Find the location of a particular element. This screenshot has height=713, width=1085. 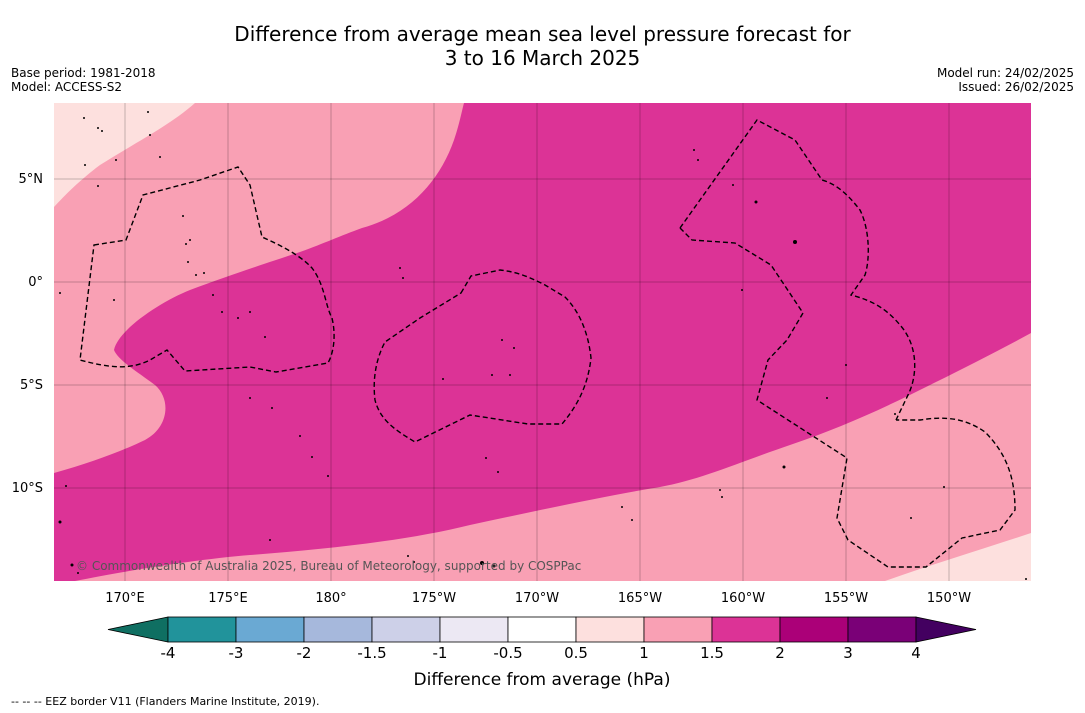

colorbar-tick-label: 1.5 is located at coordinates (712, 653).